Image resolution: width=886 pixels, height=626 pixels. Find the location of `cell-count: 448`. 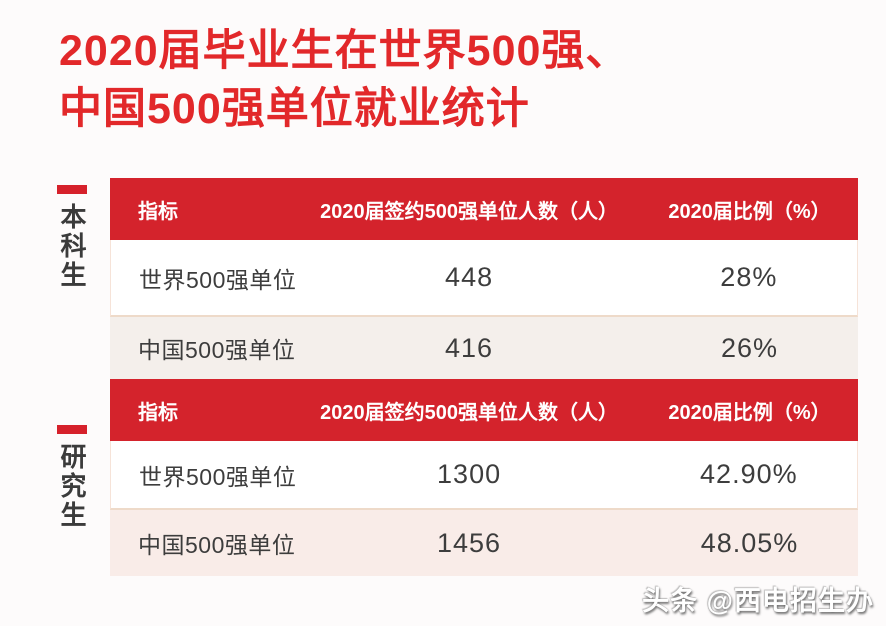

cell-count: 448 is located at coordinates (469, 277).